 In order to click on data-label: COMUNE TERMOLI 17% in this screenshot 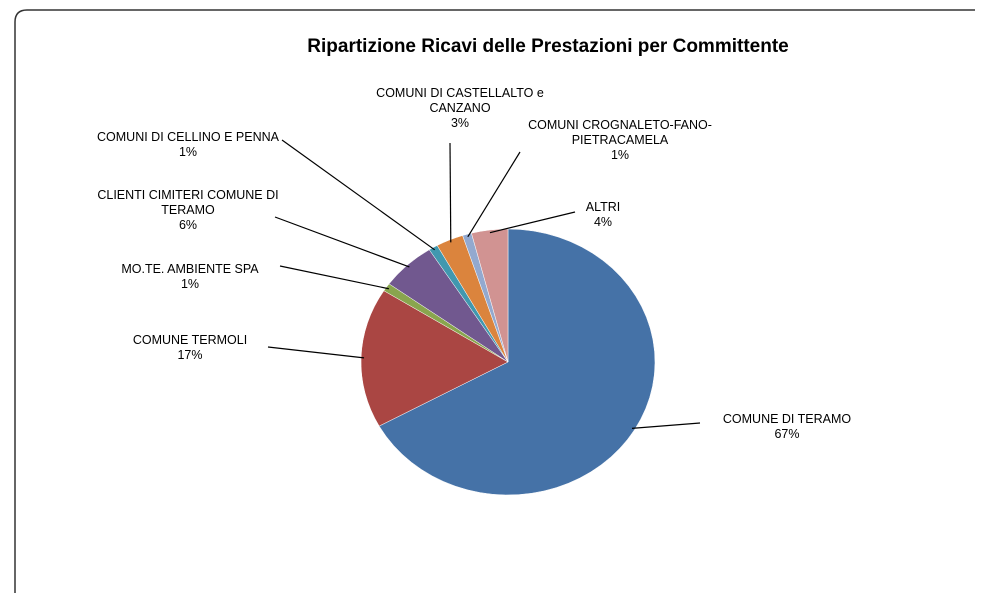, I will do `click(190, 348)`.